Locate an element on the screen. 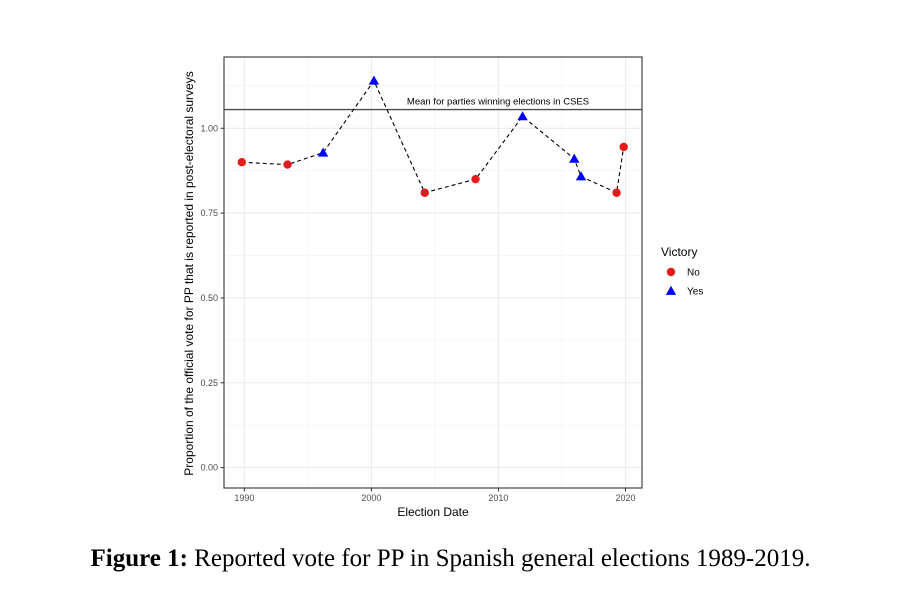  y-tick-label: 0.25 is located at coordinates (209, 383).